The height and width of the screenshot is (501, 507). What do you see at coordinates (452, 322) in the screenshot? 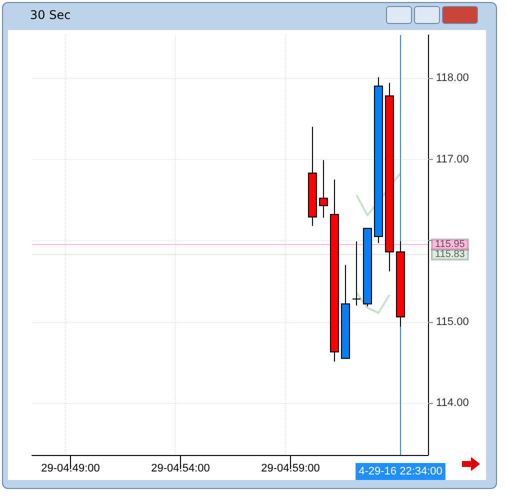
I see `y-tick-label: 115.00` at bounding box center [452, 322].